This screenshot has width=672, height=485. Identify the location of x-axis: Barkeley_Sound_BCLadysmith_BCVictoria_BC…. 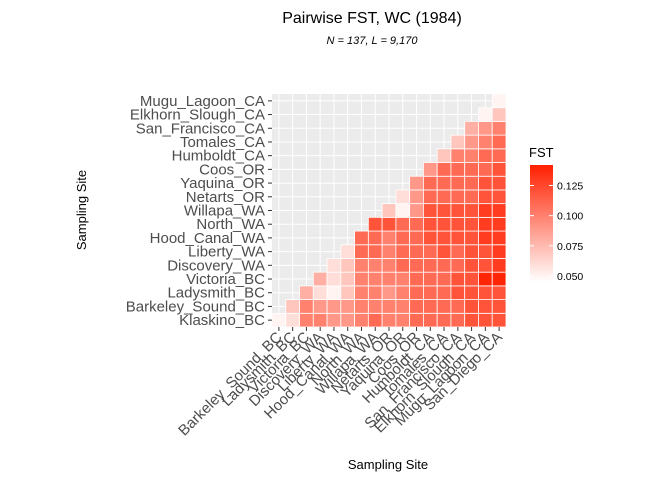
(340, 383).